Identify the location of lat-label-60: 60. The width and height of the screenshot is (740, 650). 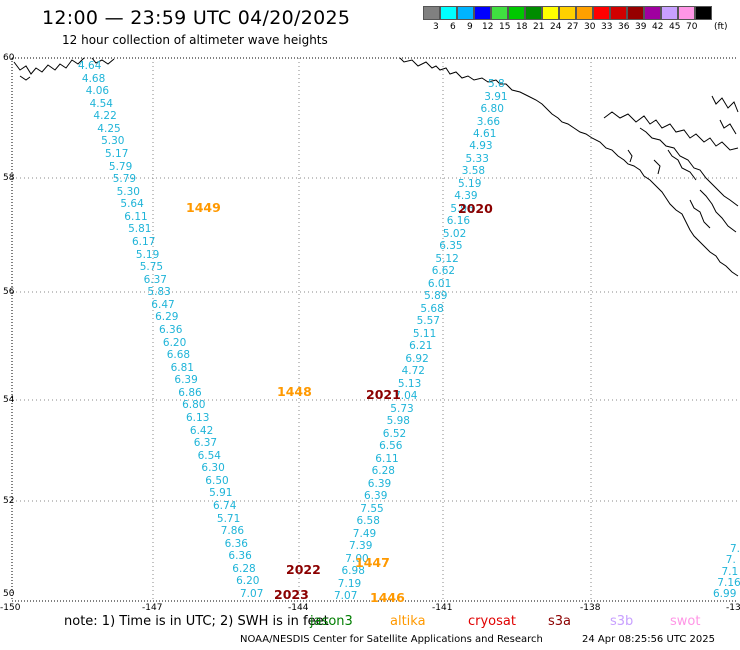
(9, 58).